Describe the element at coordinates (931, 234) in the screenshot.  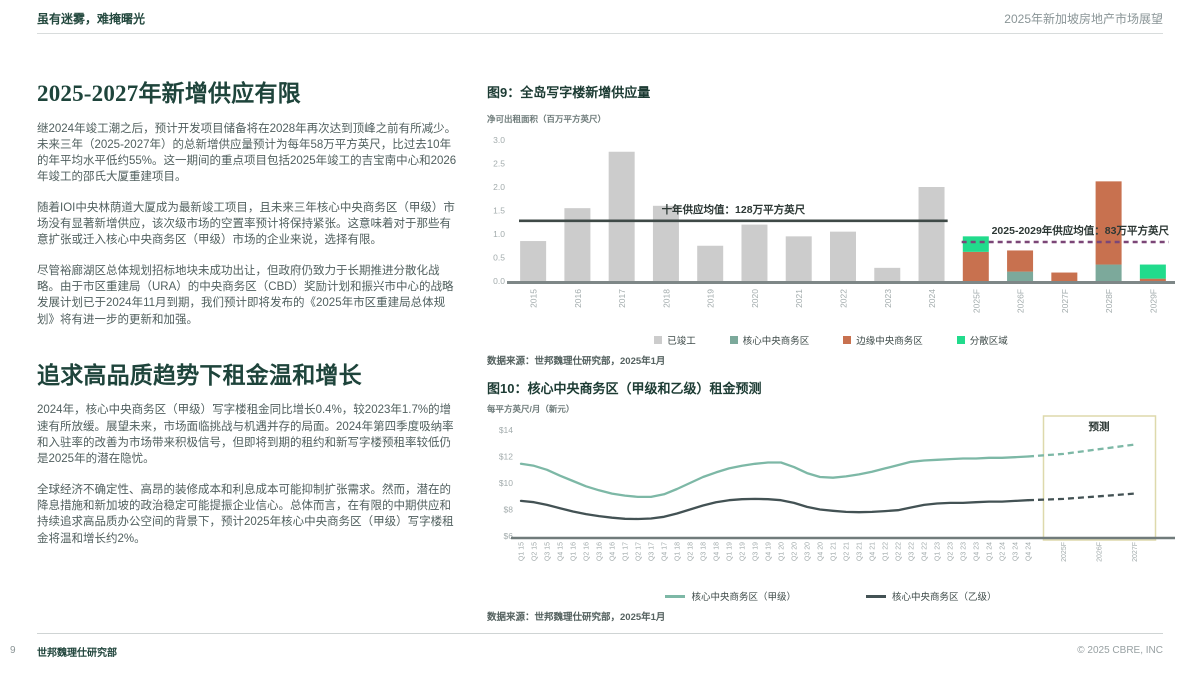
I see `bar-segment-2024` at that location.